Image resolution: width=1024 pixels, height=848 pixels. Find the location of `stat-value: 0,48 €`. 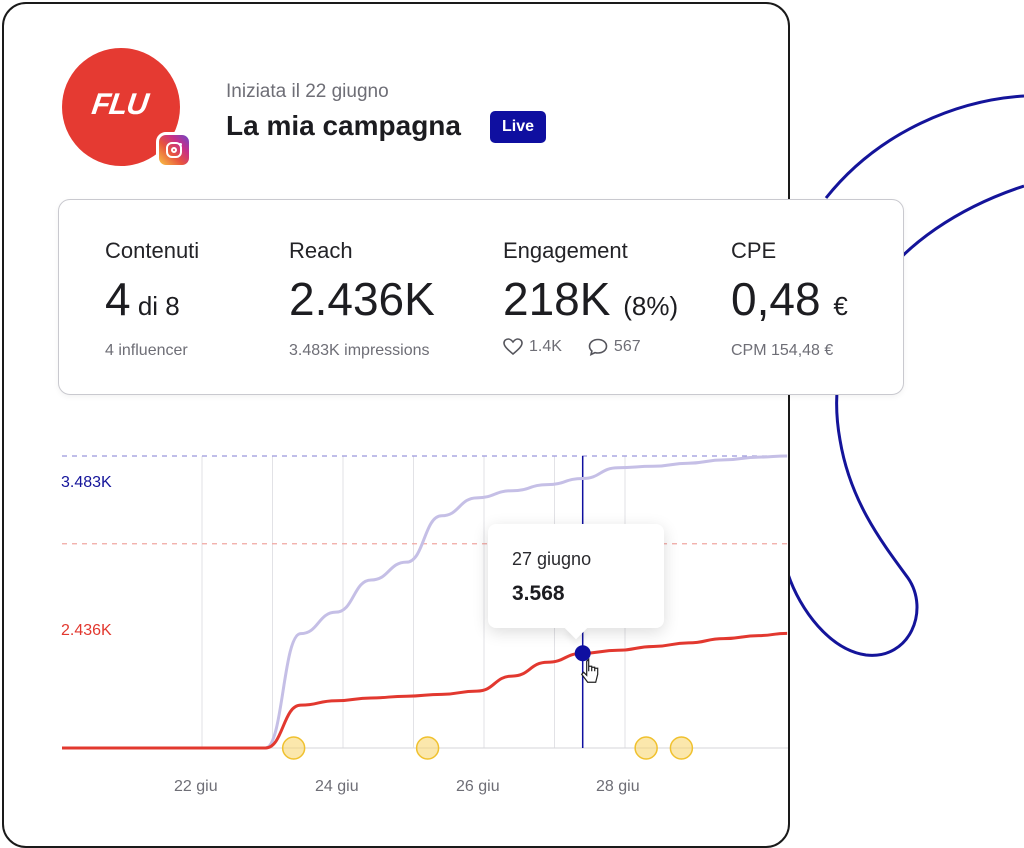

stat-value: 0,48 € is located at coordinates (789, 299).